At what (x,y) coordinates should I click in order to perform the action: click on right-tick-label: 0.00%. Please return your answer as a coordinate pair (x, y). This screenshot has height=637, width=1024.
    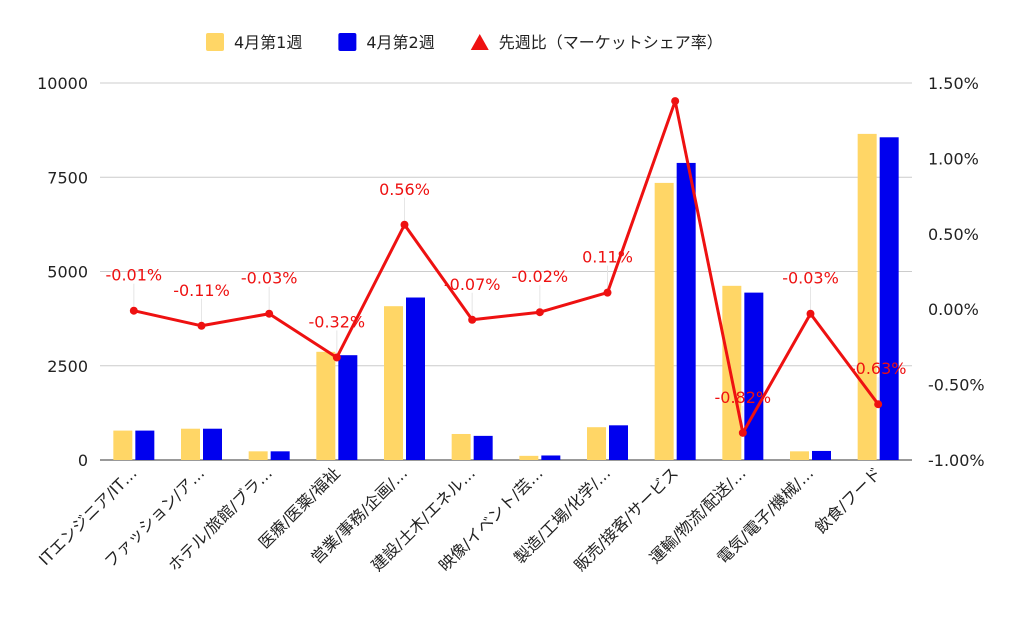
    Looking at the image, I should click on (953, 309).